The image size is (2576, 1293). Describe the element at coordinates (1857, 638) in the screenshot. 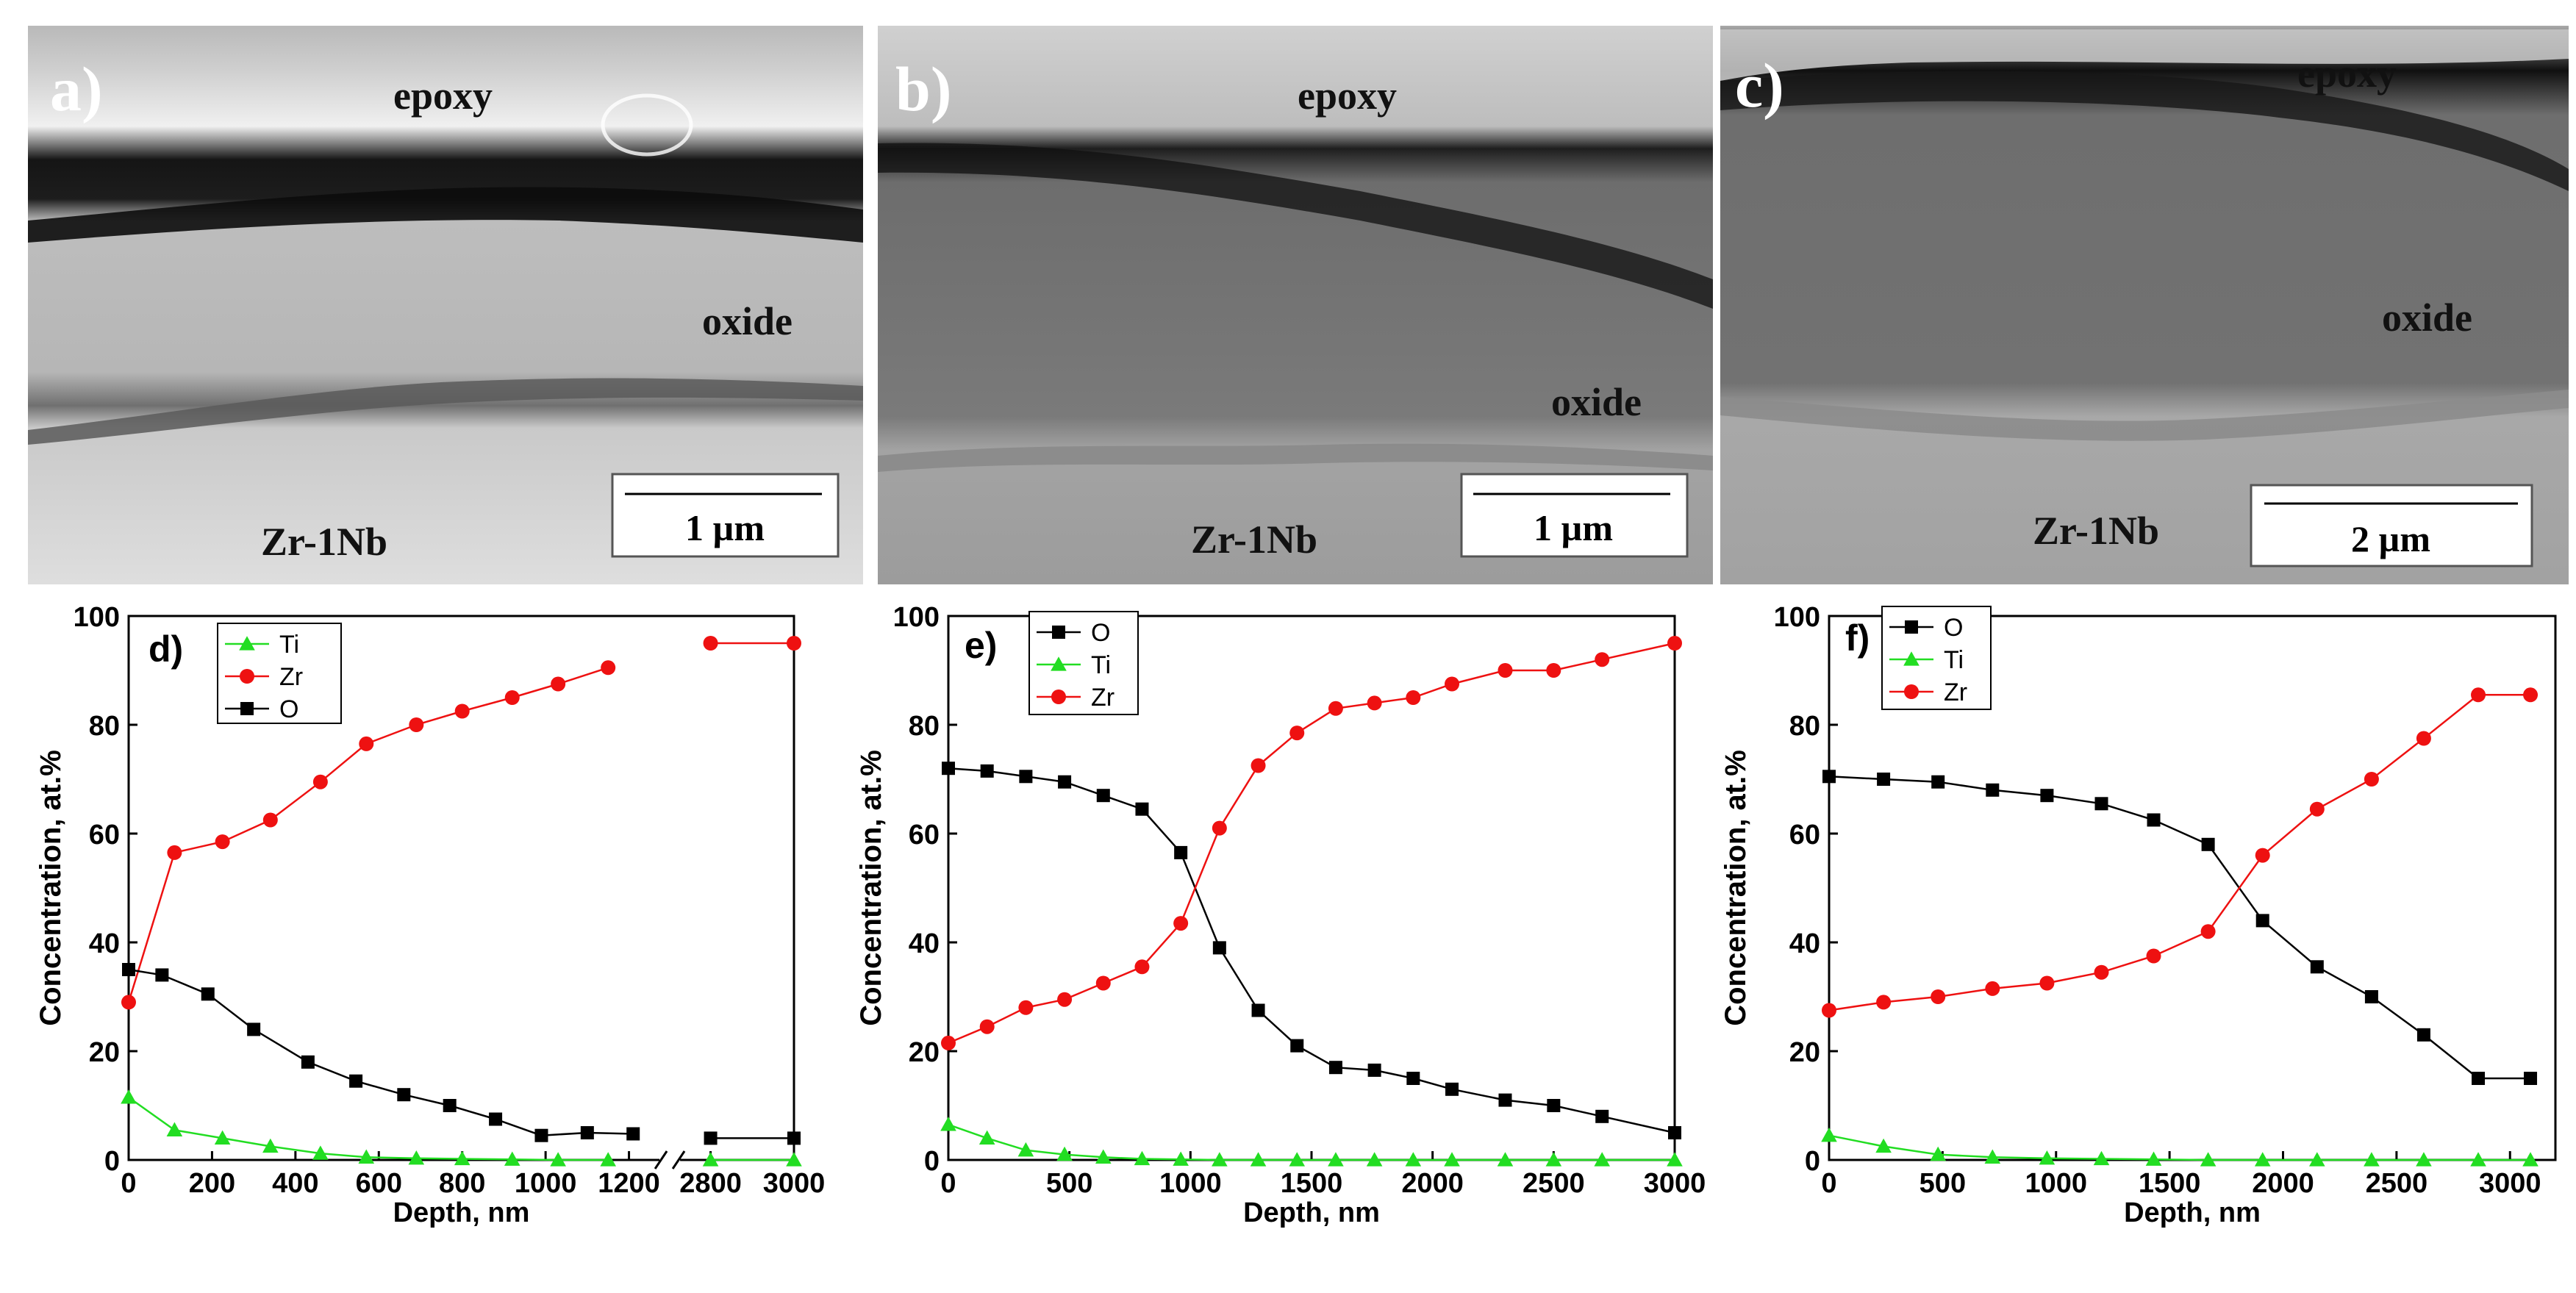

I see `panel-letter-f: f)` at that location.